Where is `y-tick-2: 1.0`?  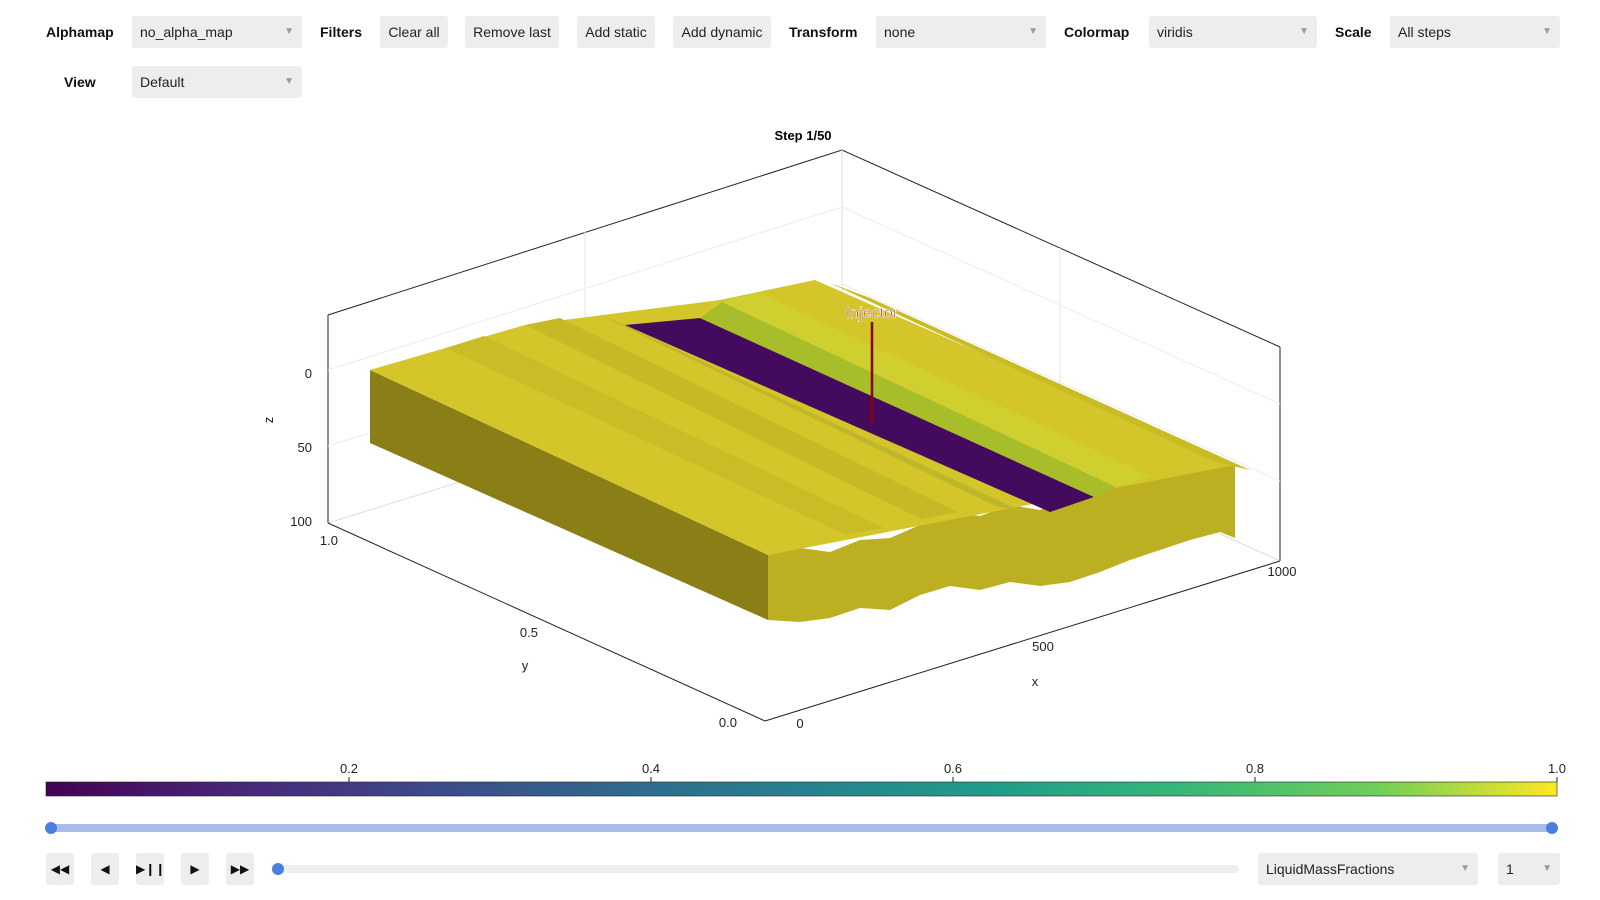
y-tick-2: 1.0 is located at coordinates (329, 540).